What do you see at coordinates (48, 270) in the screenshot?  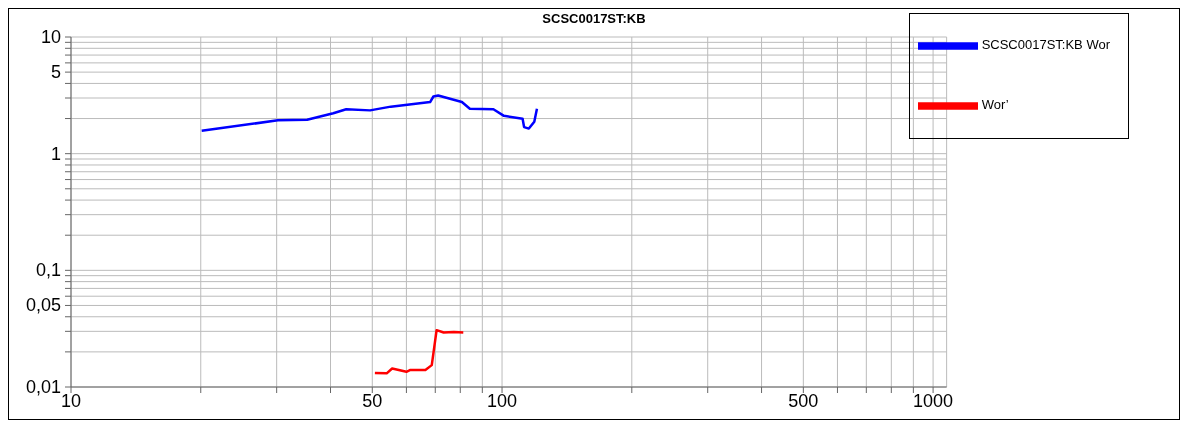 I see `y-tick-label: 0,1` at bounding box center [48, 270].